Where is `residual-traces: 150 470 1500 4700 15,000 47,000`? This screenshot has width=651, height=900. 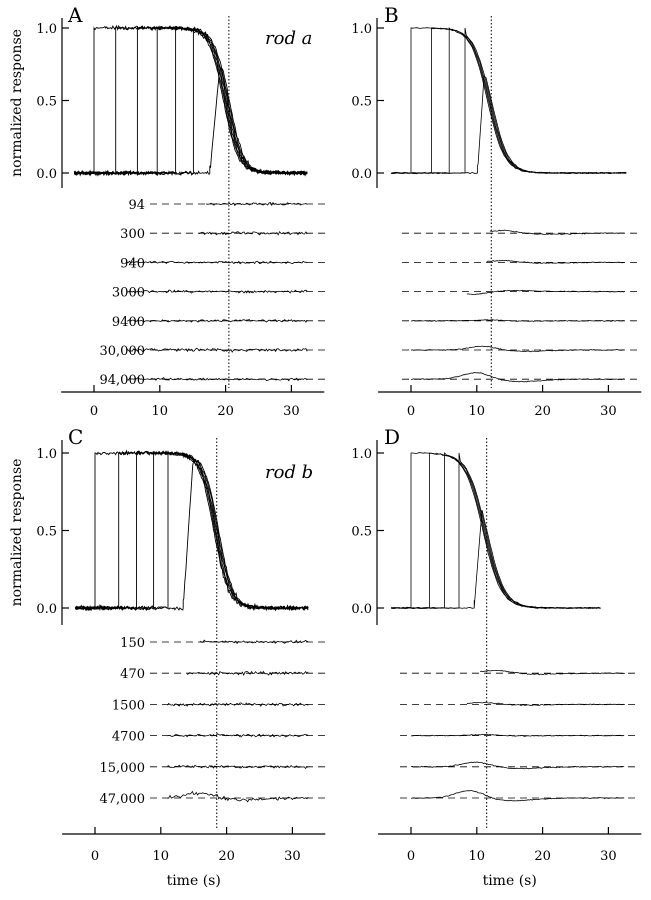 residual-traces: 150 470 1500 4700 15,000 47,000 is located at coordinates (212, 721).